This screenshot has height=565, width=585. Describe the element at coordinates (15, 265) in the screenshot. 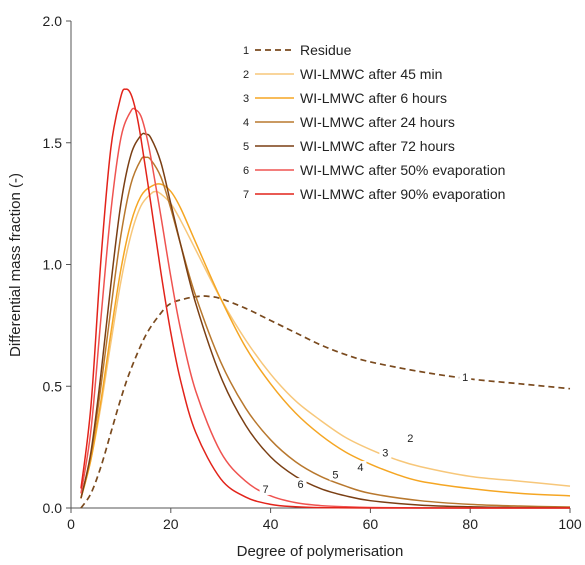

I see `y-axis-title: Differential mass fraction (-)` at that location.